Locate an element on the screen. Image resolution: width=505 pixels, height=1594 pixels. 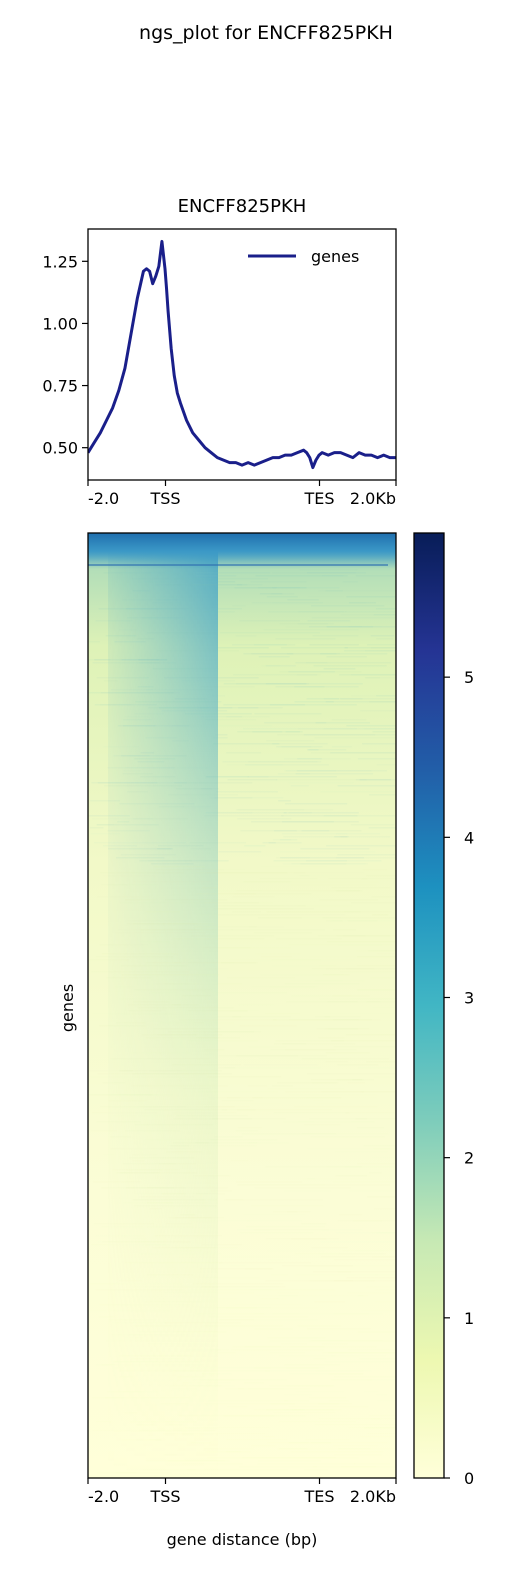
line-plot-y-axis: 0.50 0.75 1.00 1.25 is located at coordinates (65, 354).